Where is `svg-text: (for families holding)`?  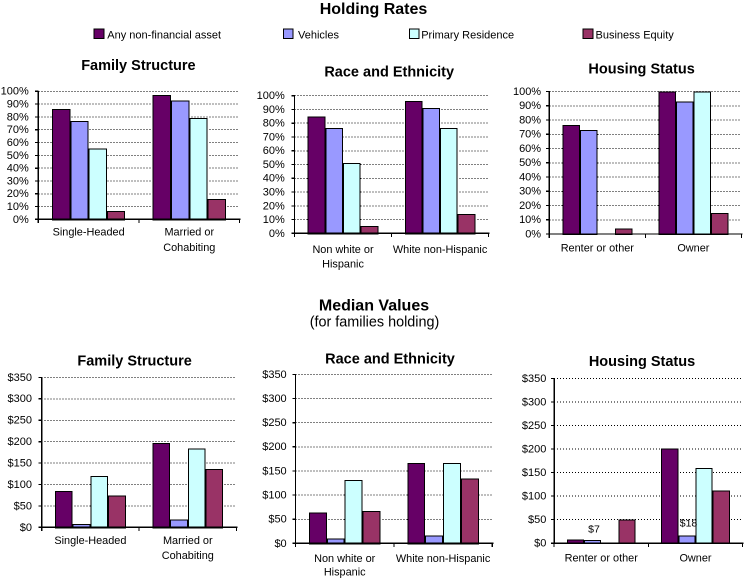
svg-text: (for families holding) is located at coordinates (375, 323).